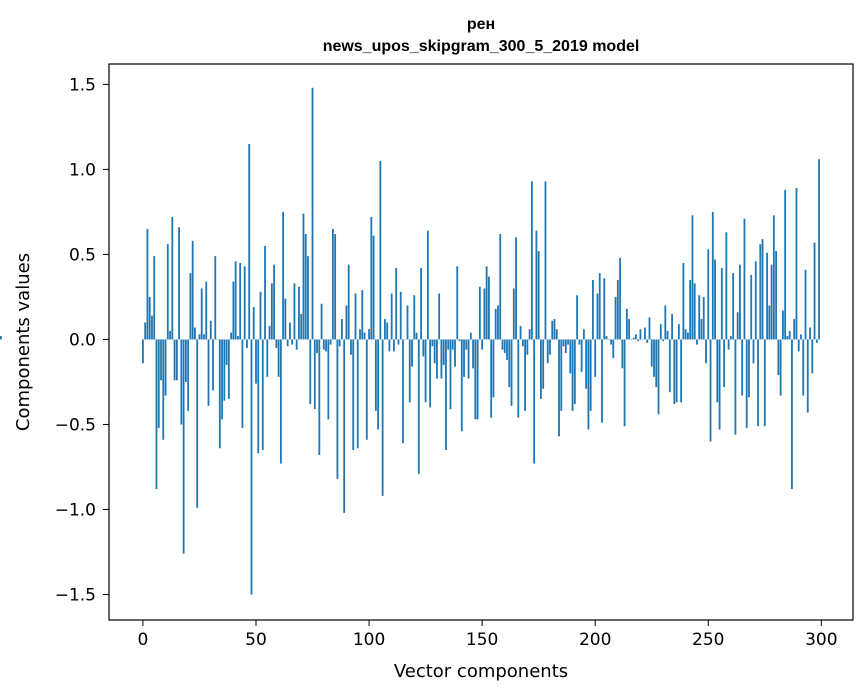 The width and height of the screenshot is (867, 696). I want to click on x-tick-label: 200, so click(595, 640).